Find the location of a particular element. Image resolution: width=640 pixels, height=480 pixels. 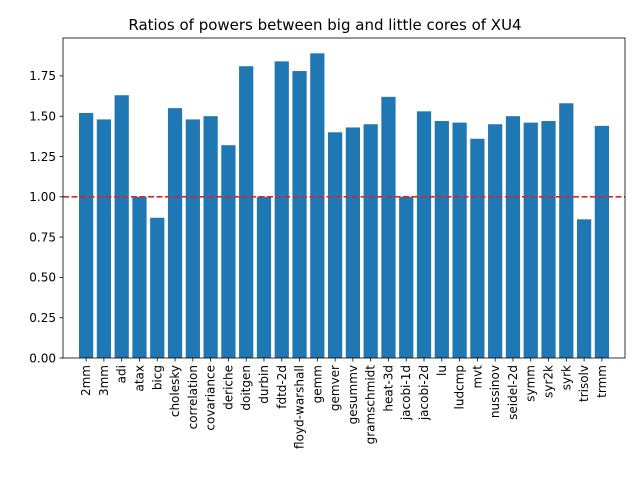

bar-trmm is located at coordinates (601, 241).